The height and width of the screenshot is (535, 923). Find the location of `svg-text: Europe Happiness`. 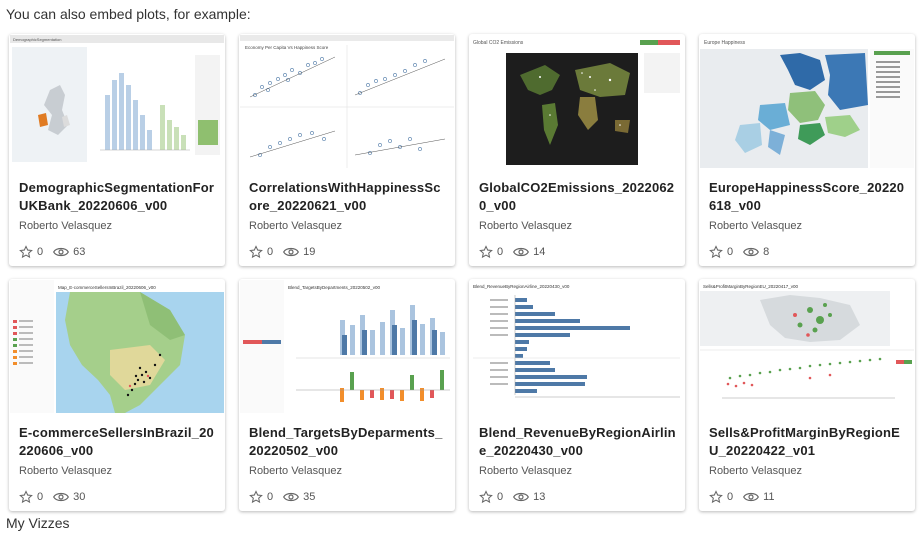

svg-text: Europe Happiness is located at coordinates (725, 43).